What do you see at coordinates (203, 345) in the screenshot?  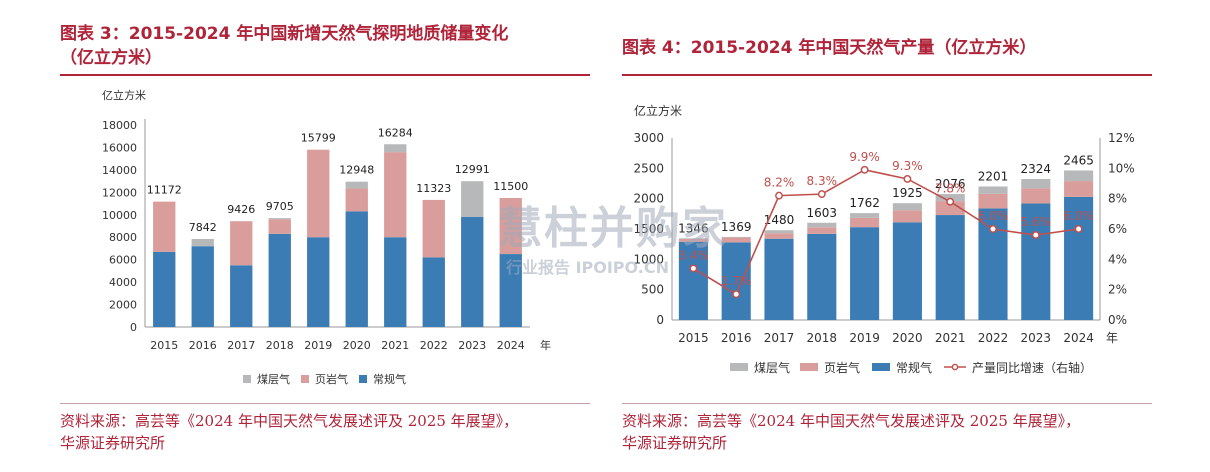 I see `x-tick-label: 2016` at bounding box center [203, 345].